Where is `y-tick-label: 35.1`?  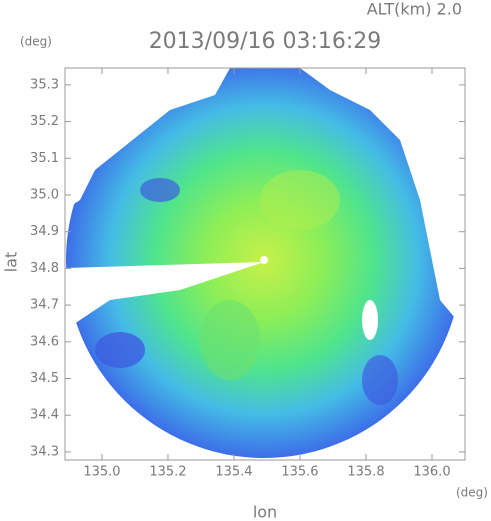
y-tick-label: 35.1 is located at coordinates (44, 158).